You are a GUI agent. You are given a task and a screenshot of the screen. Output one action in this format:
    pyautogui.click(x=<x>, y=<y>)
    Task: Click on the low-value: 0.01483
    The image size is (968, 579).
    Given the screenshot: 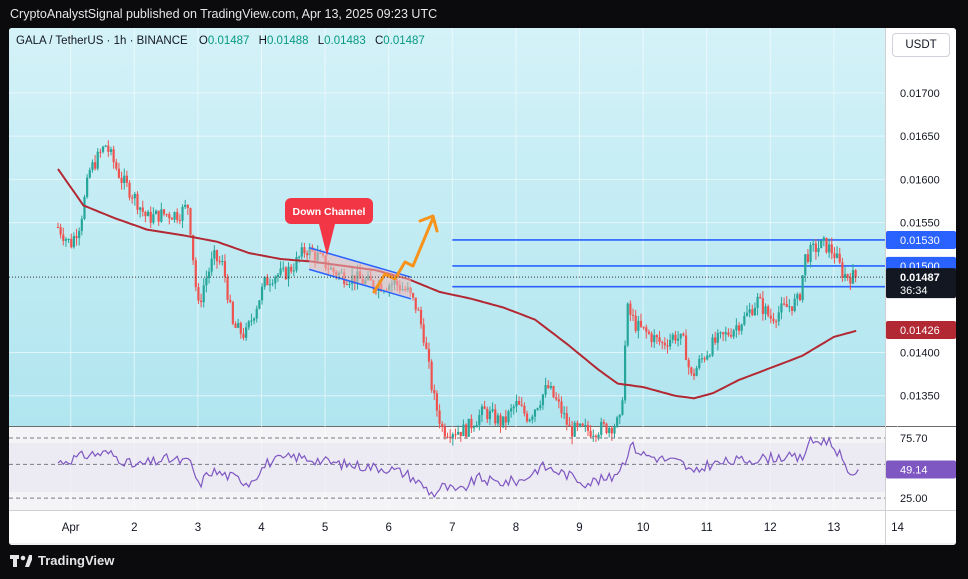 What is the action you would take?
    pyautogui.click(x=345, y=41)
    